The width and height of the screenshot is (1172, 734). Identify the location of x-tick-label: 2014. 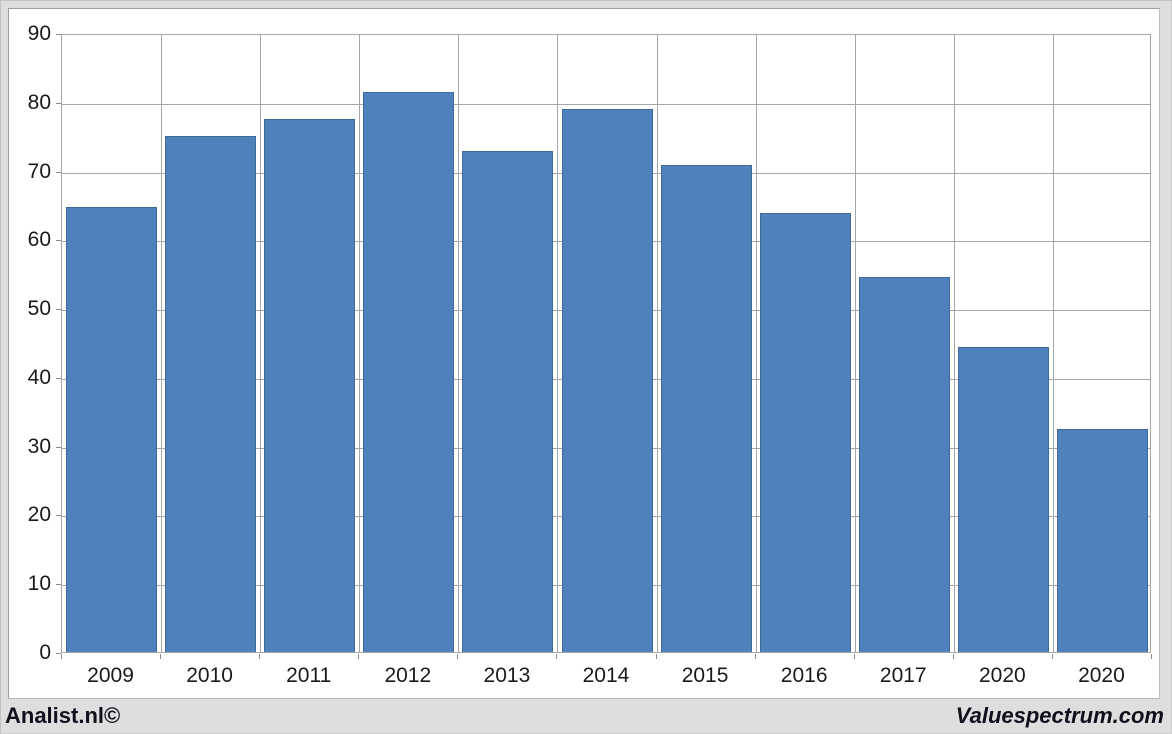
(606, 675).